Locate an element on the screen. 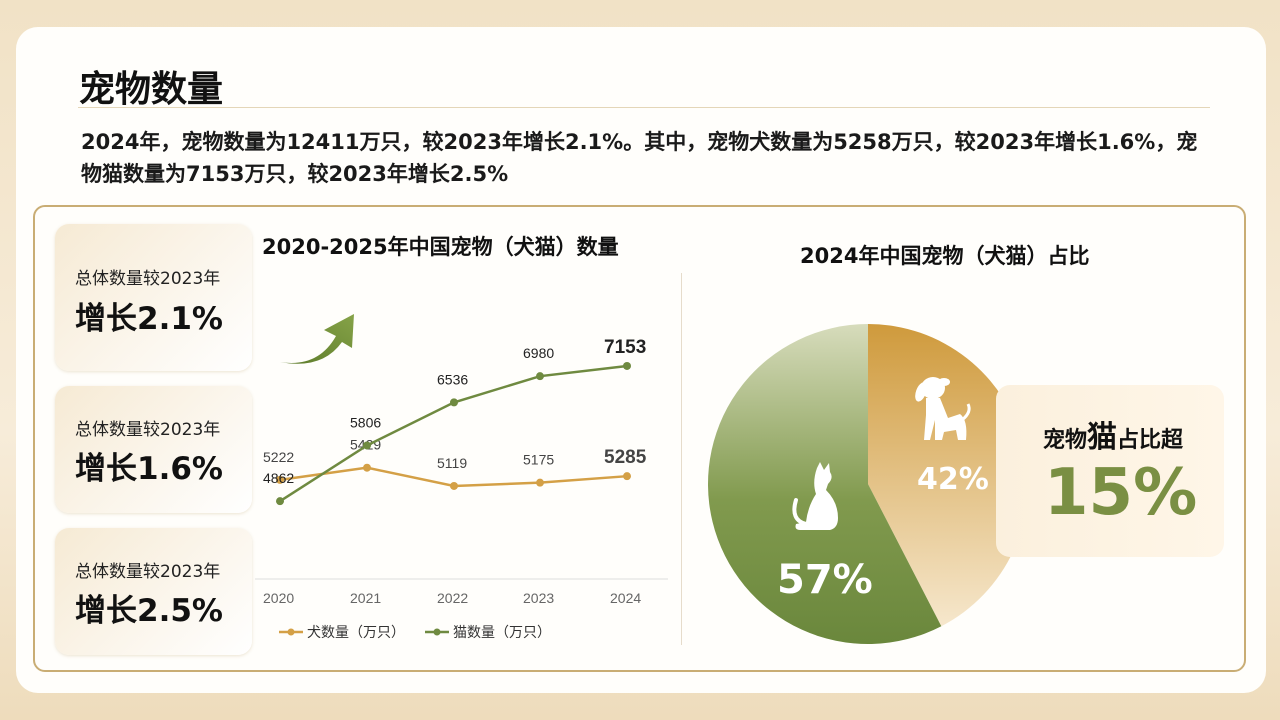 The height and width of the screenshot is (720, 1280). callout-box is located at coordinates (1110, 471).